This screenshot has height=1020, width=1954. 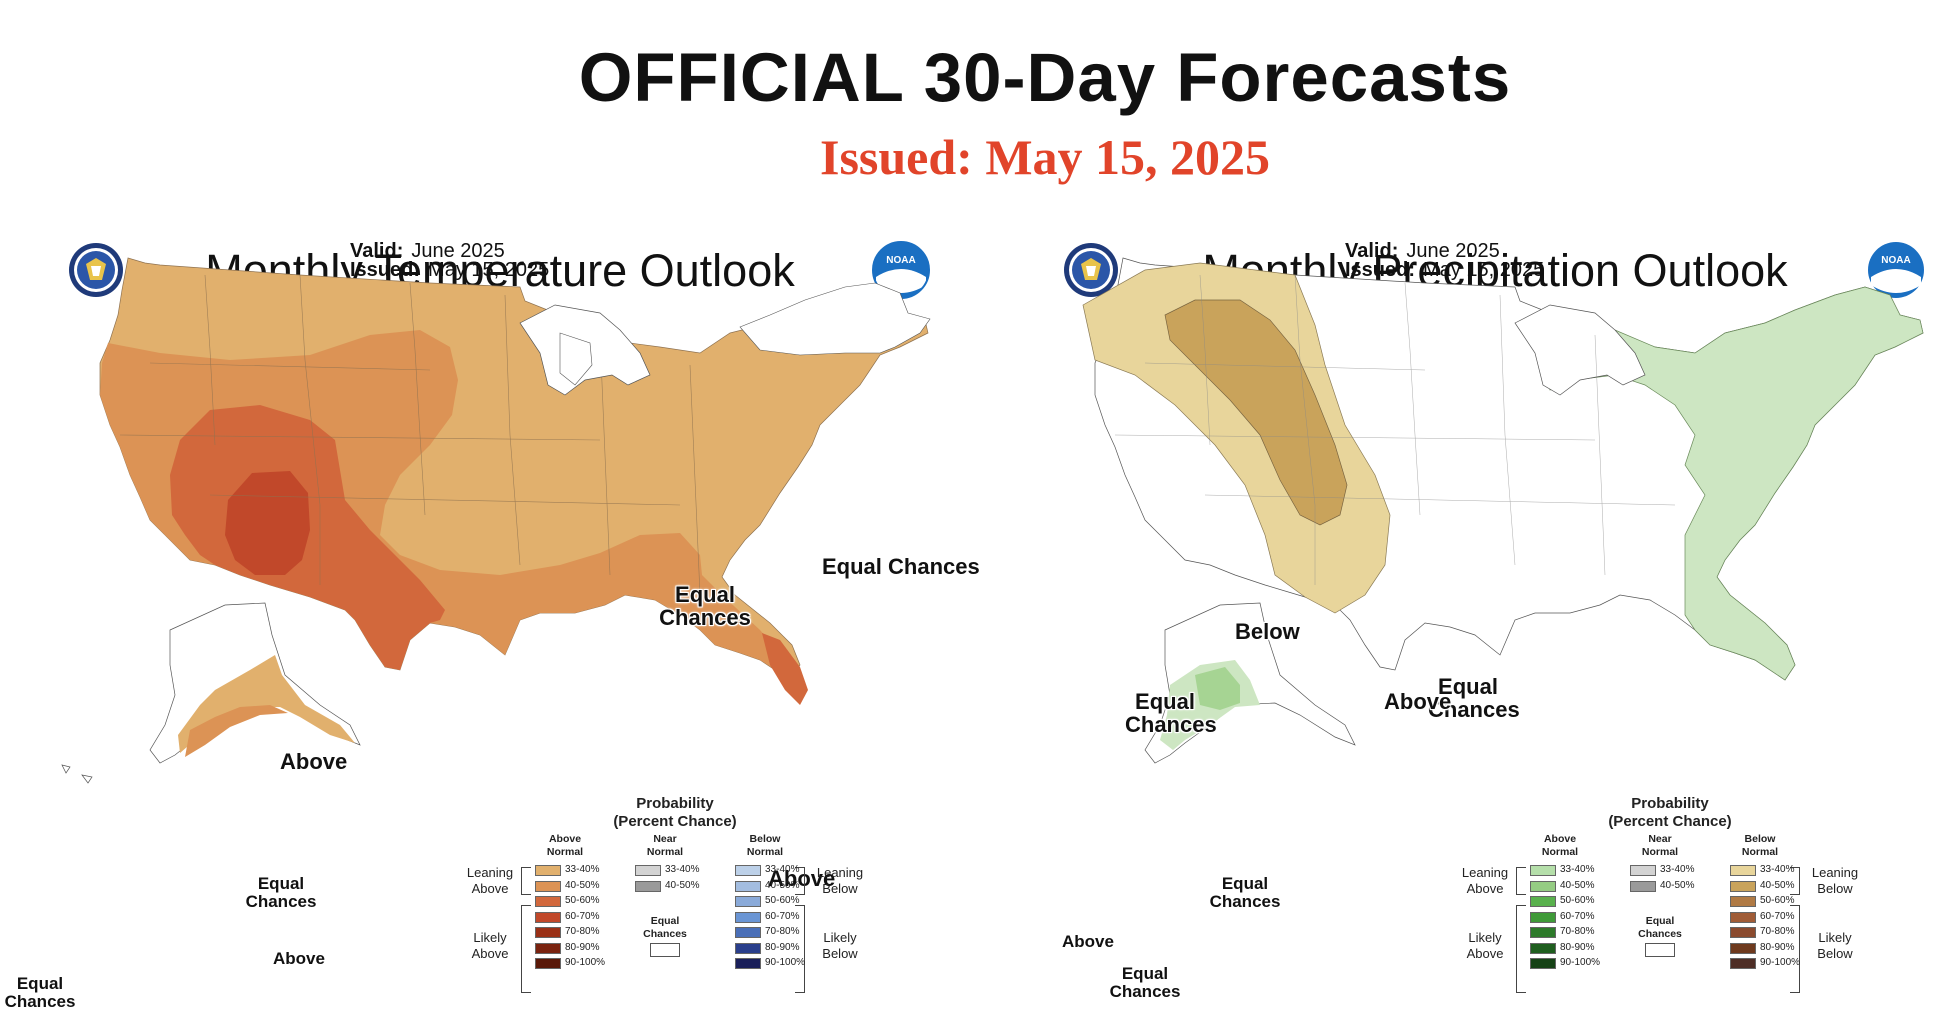 I want to click on above-swatch-label: 90-100%, so click(x=1580, y=962).